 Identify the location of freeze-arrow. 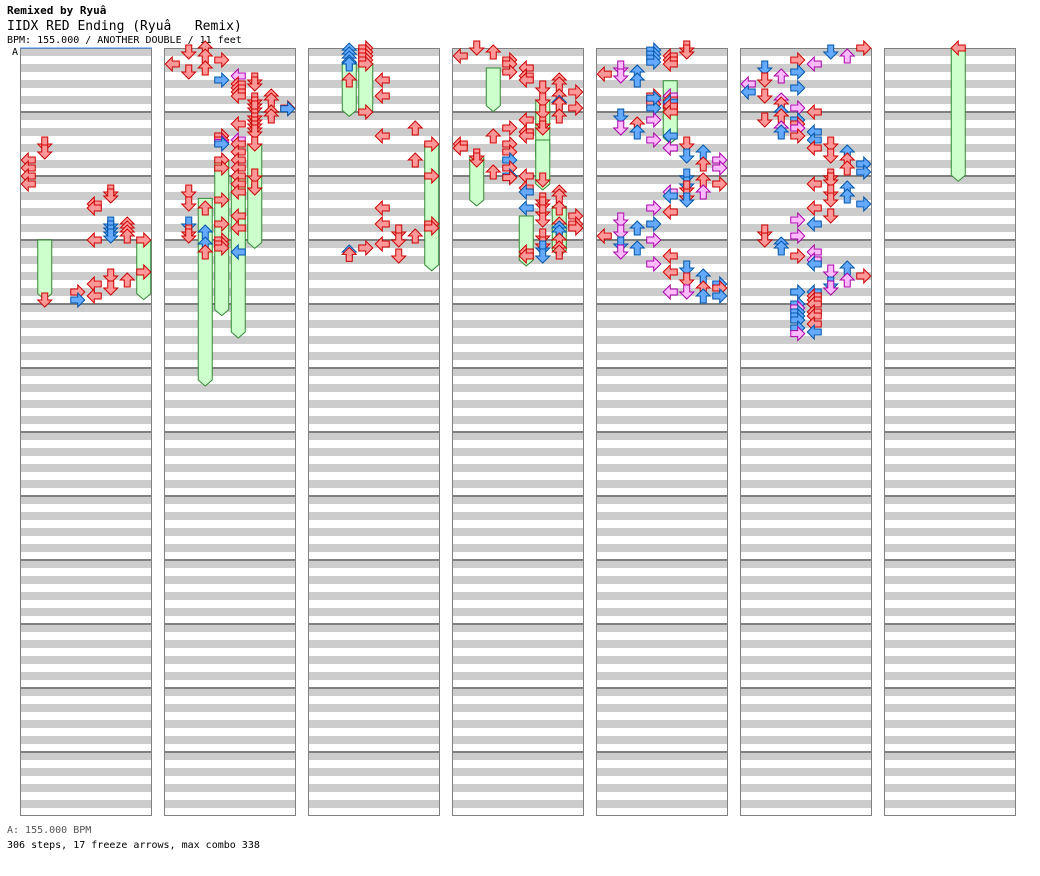
(958, 114).